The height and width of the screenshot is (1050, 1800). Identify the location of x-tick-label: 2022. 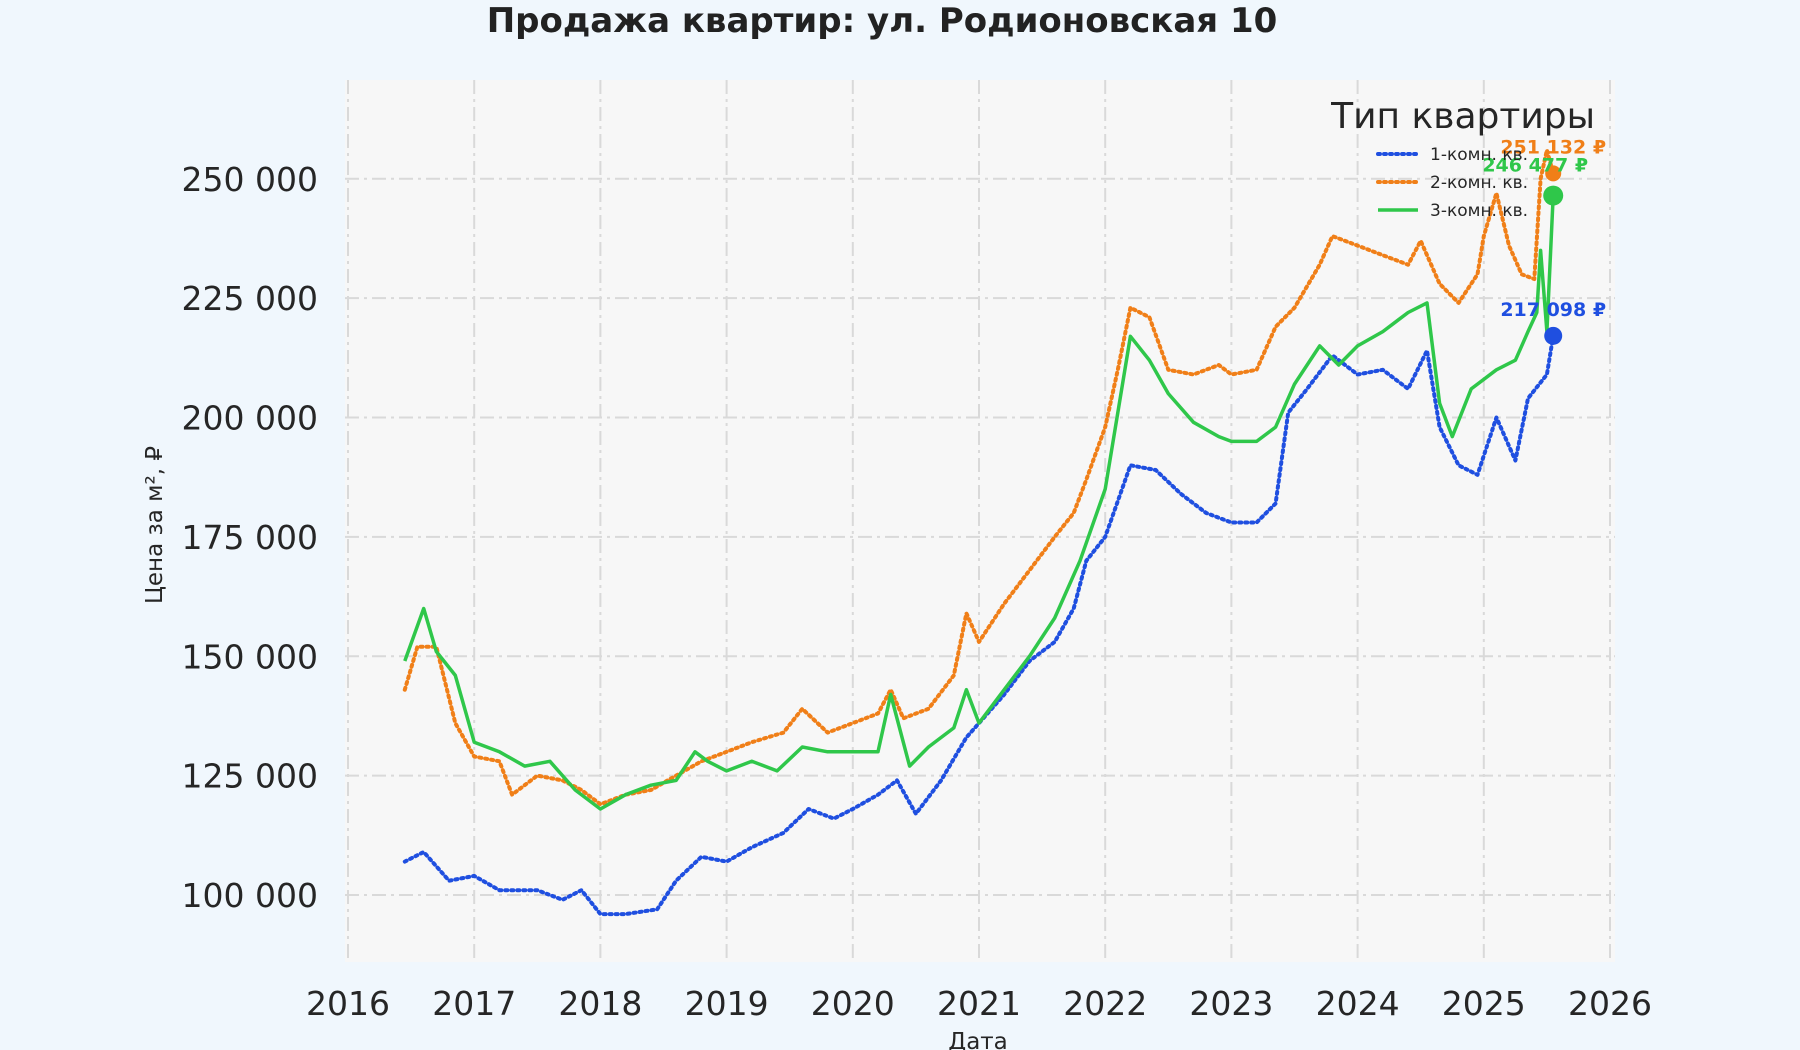
(1105, 1003).